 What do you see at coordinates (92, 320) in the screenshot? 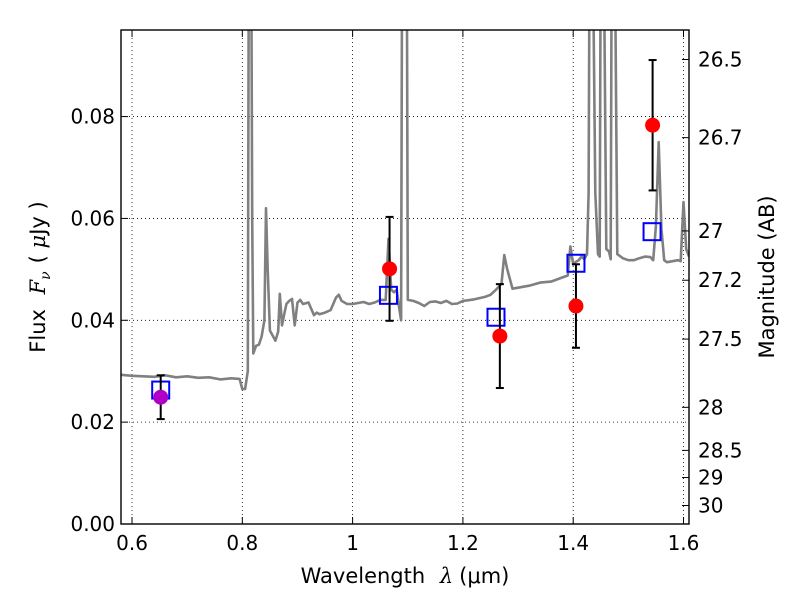
I see `y-tick-label: 0.04` at bounding box center [92, 320].